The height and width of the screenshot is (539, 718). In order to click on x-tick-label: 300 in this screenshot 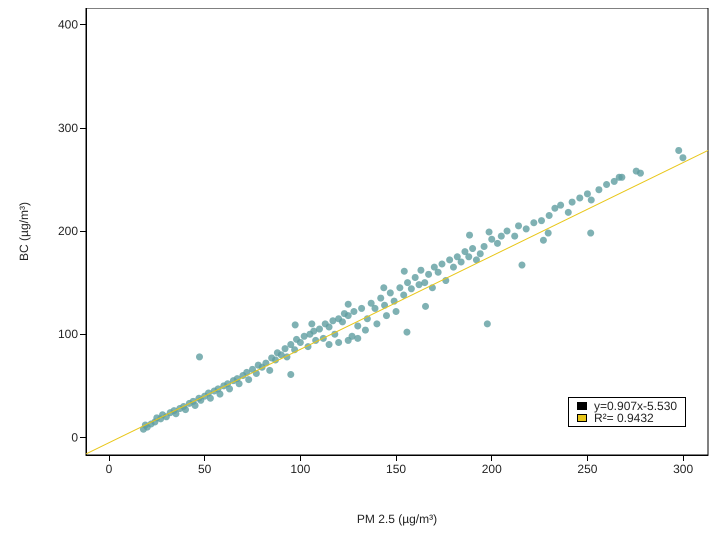, I will do `click(683, 469)`.